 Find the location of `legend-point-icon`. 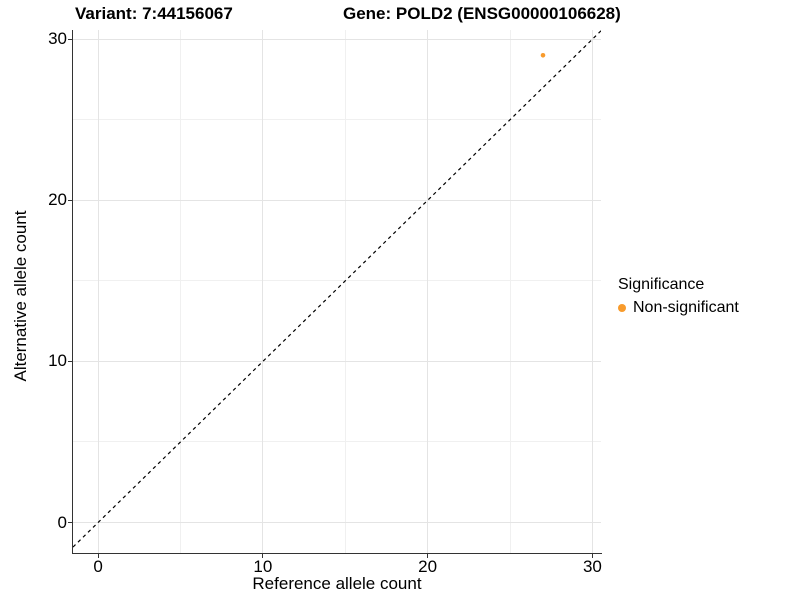

legend-point-icon is located at coordinates (622, 308).